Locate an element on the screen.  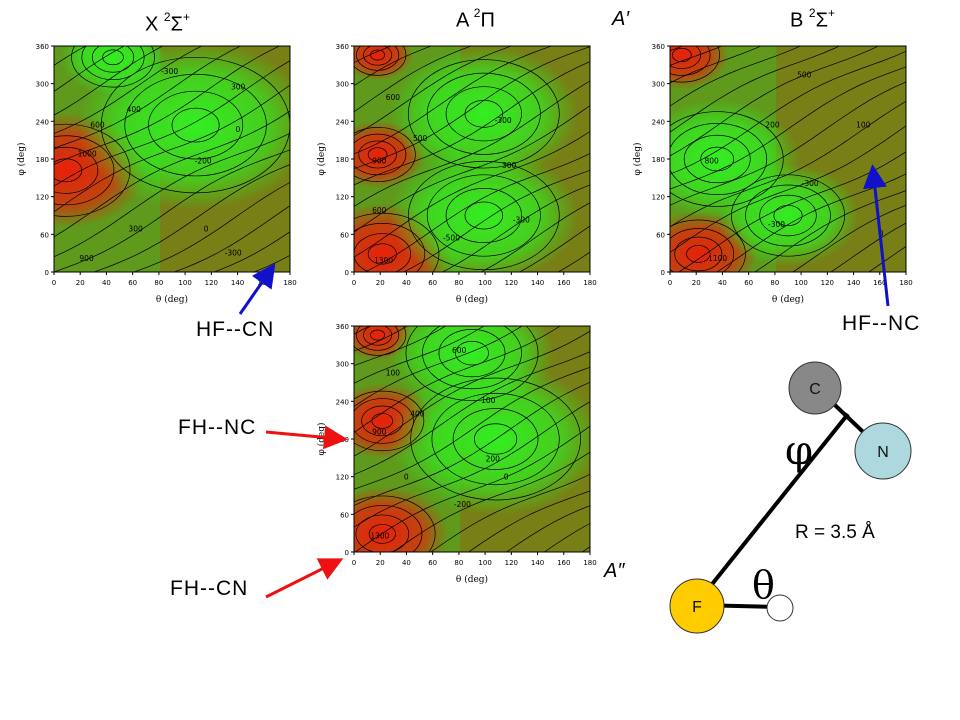
x-tick-label: 160 is located at coordinates (879, 283).